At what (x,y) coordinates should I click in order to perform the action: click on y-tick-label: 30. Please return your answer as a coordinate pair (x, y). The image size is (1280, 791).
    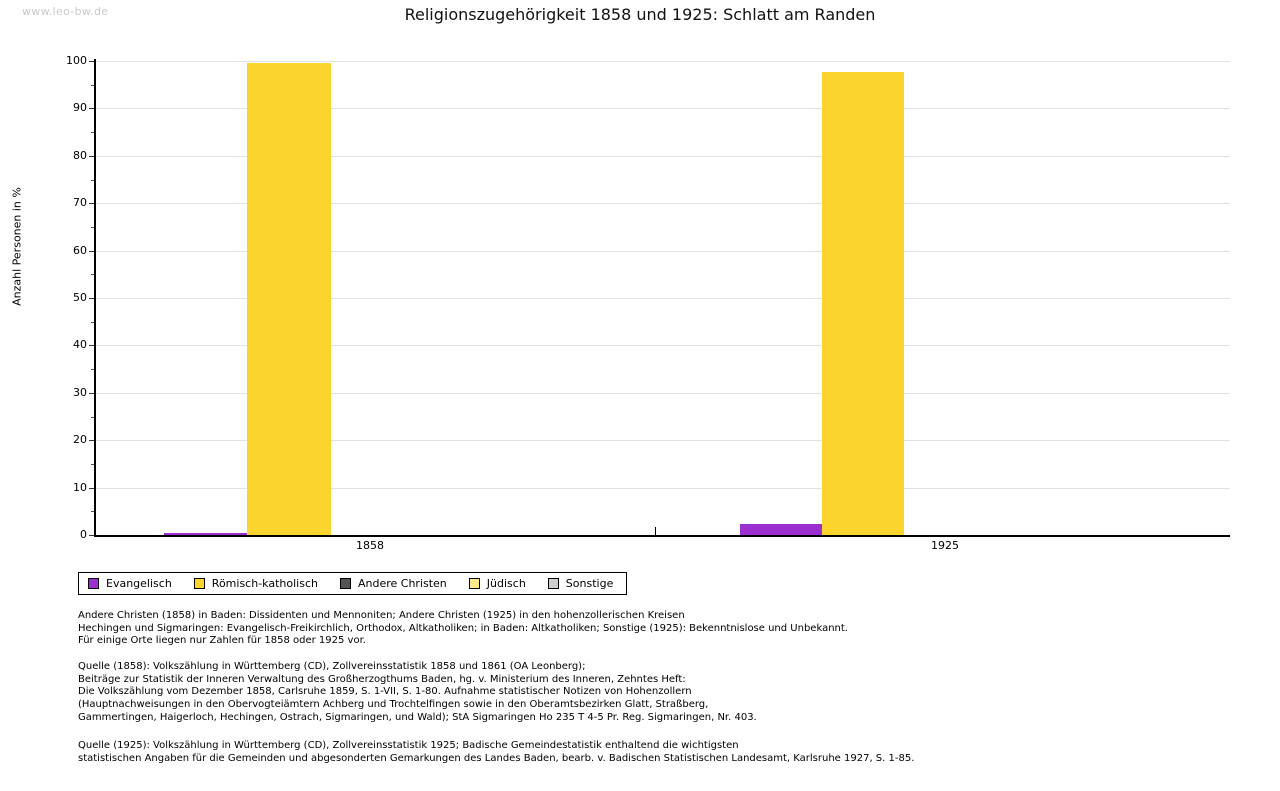
    Looking at the image, I should click on (80, 392).